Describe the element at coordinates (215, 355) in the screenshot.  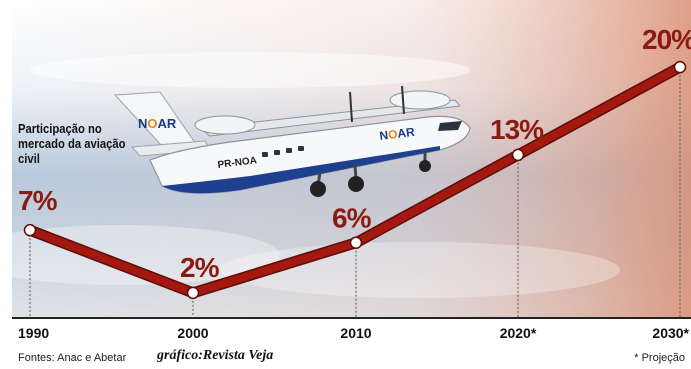
I see `chart-credit: gráfico:Revista Veja` at that location.